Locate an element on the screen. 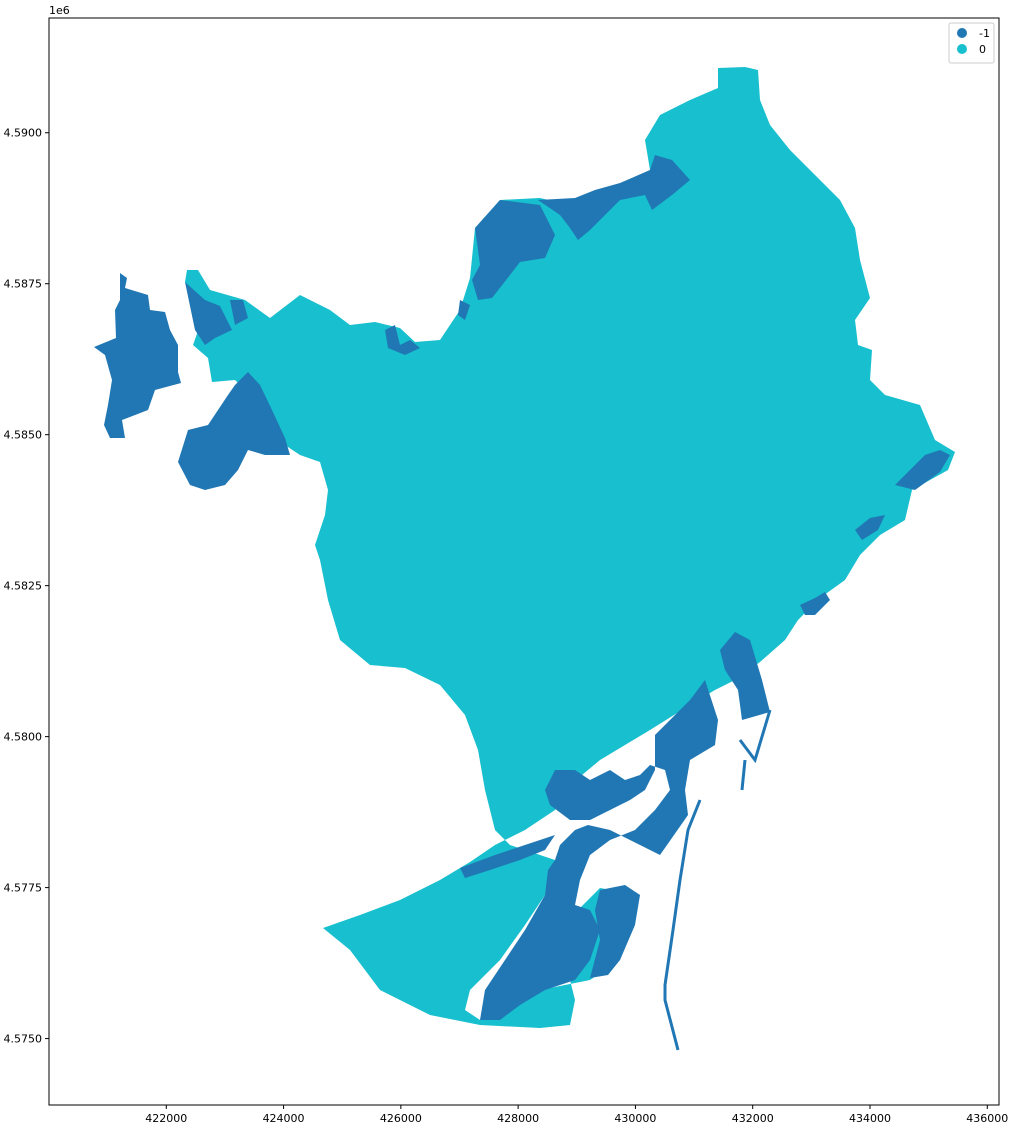 The width and height of the screenshot is (1013, 1129). region-category-neg1-southwest-strip is located at coordinates (507, 856).